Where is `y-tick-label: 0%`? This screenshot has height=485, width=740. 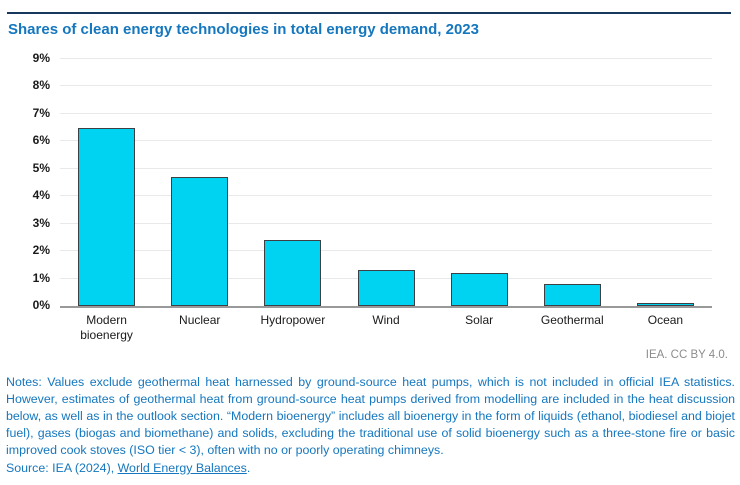 y-tick-label: 0% is located at coordinates (41, 305).